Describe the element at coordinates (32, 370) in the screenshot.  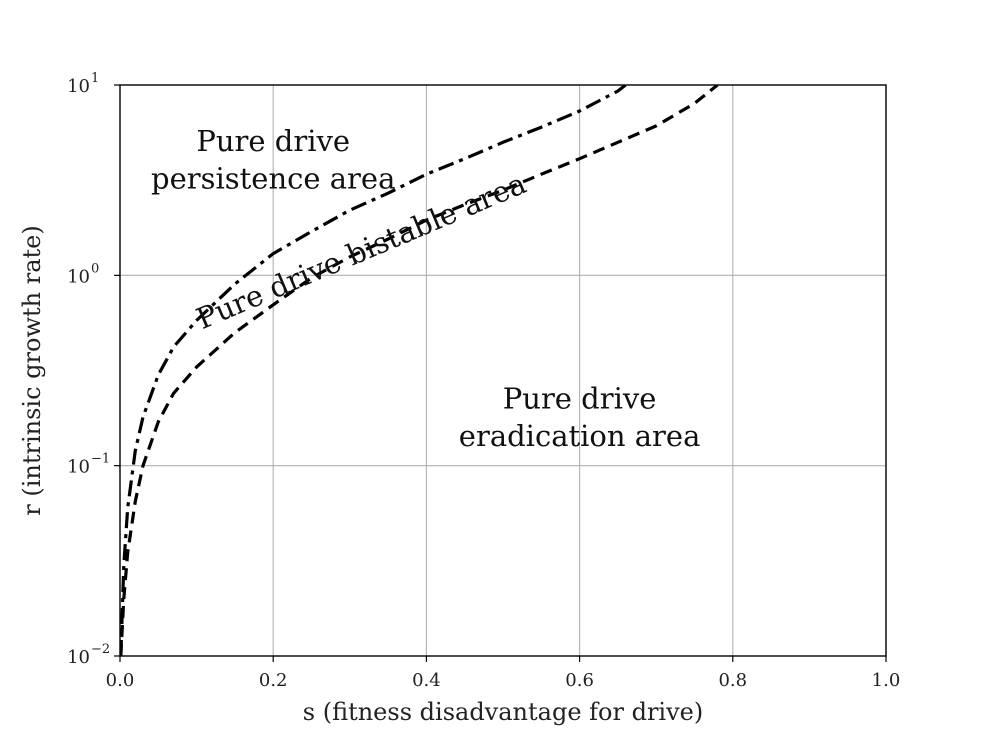
I see `y-axis-label: r (intrinsic growth rate)` at that location.